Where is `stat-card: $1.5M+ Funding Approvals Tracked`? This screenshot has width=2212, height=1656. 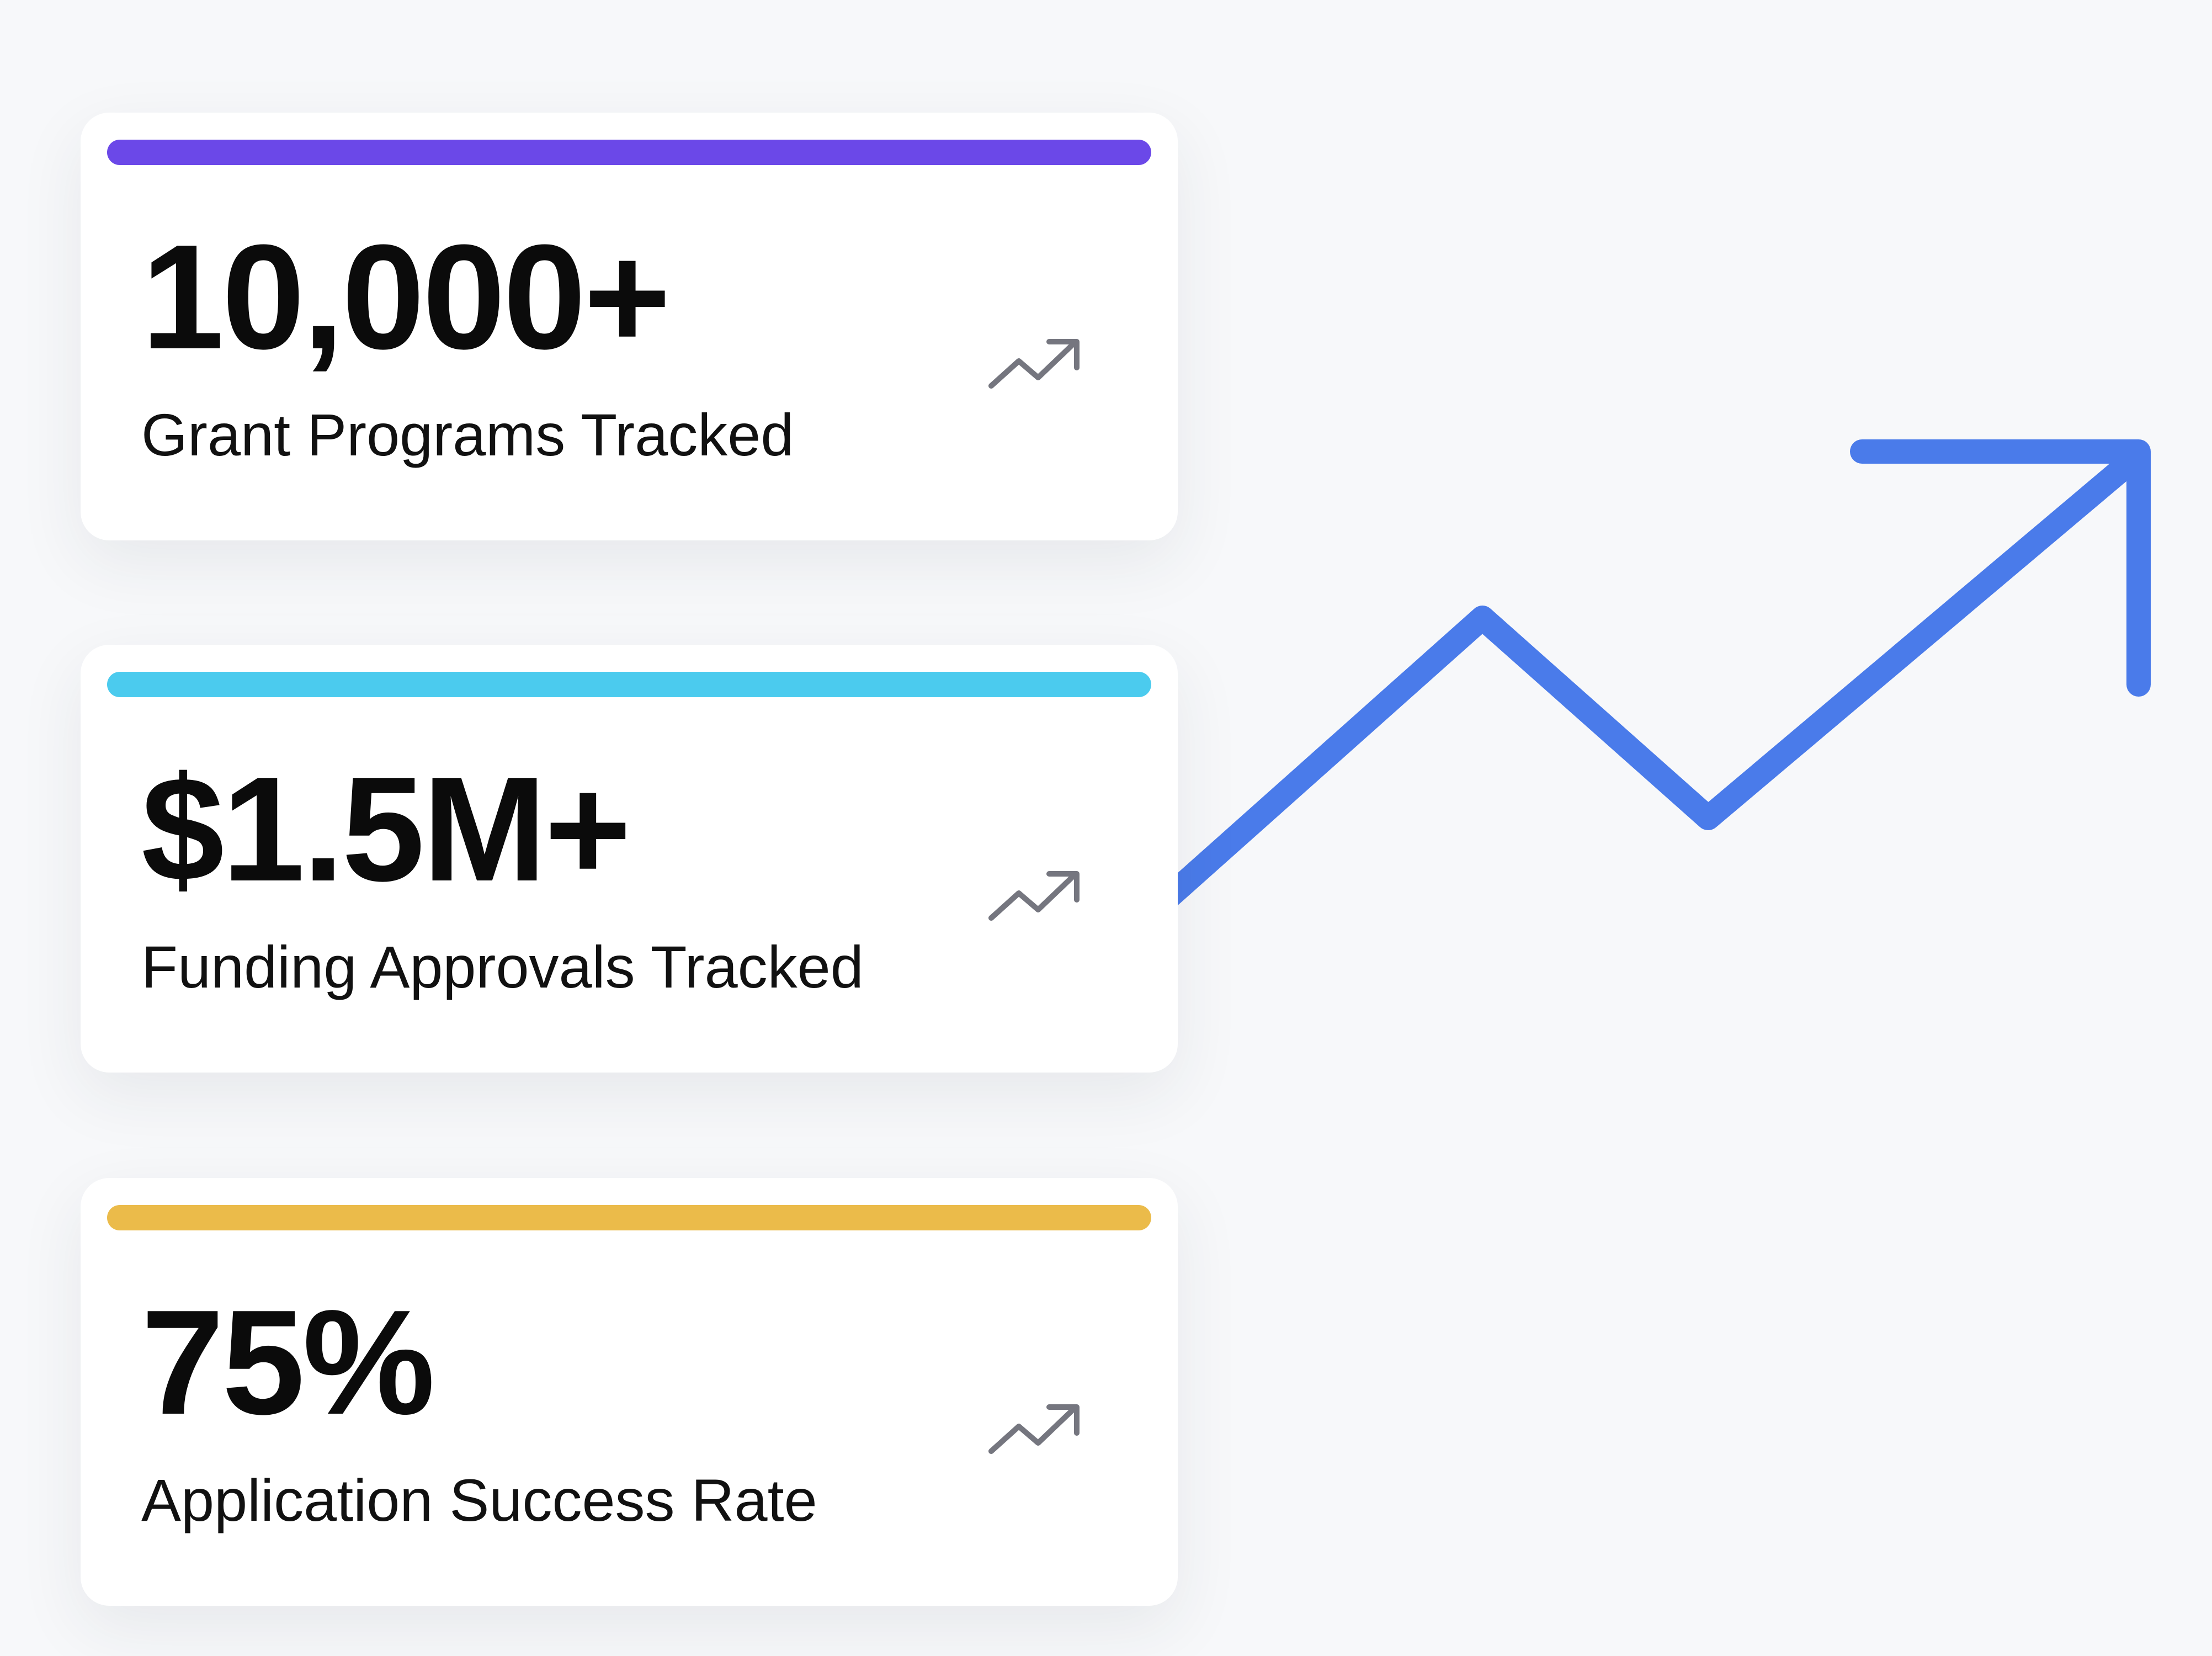
stat-card: $1.5M+ Funding Approvals Tracked is located at coordinates (629, 859).